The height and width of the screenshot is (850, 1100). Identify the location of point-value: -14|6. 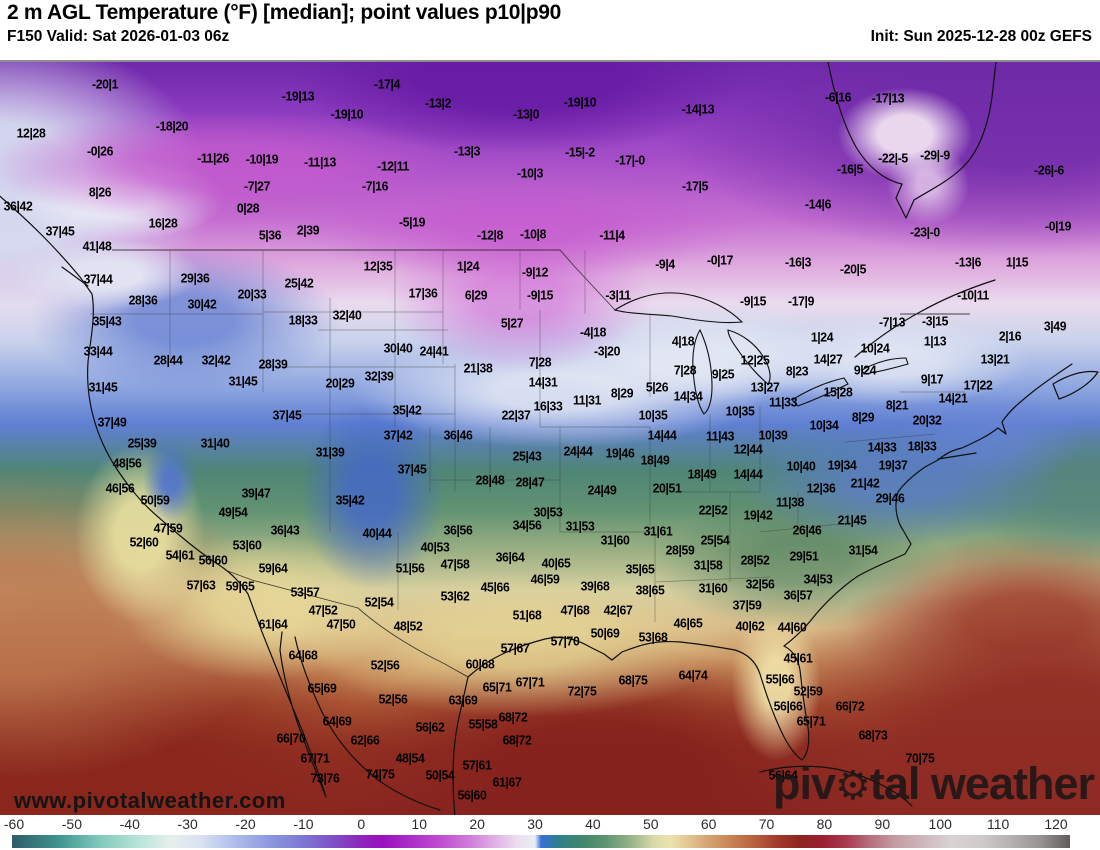
(818, 204).